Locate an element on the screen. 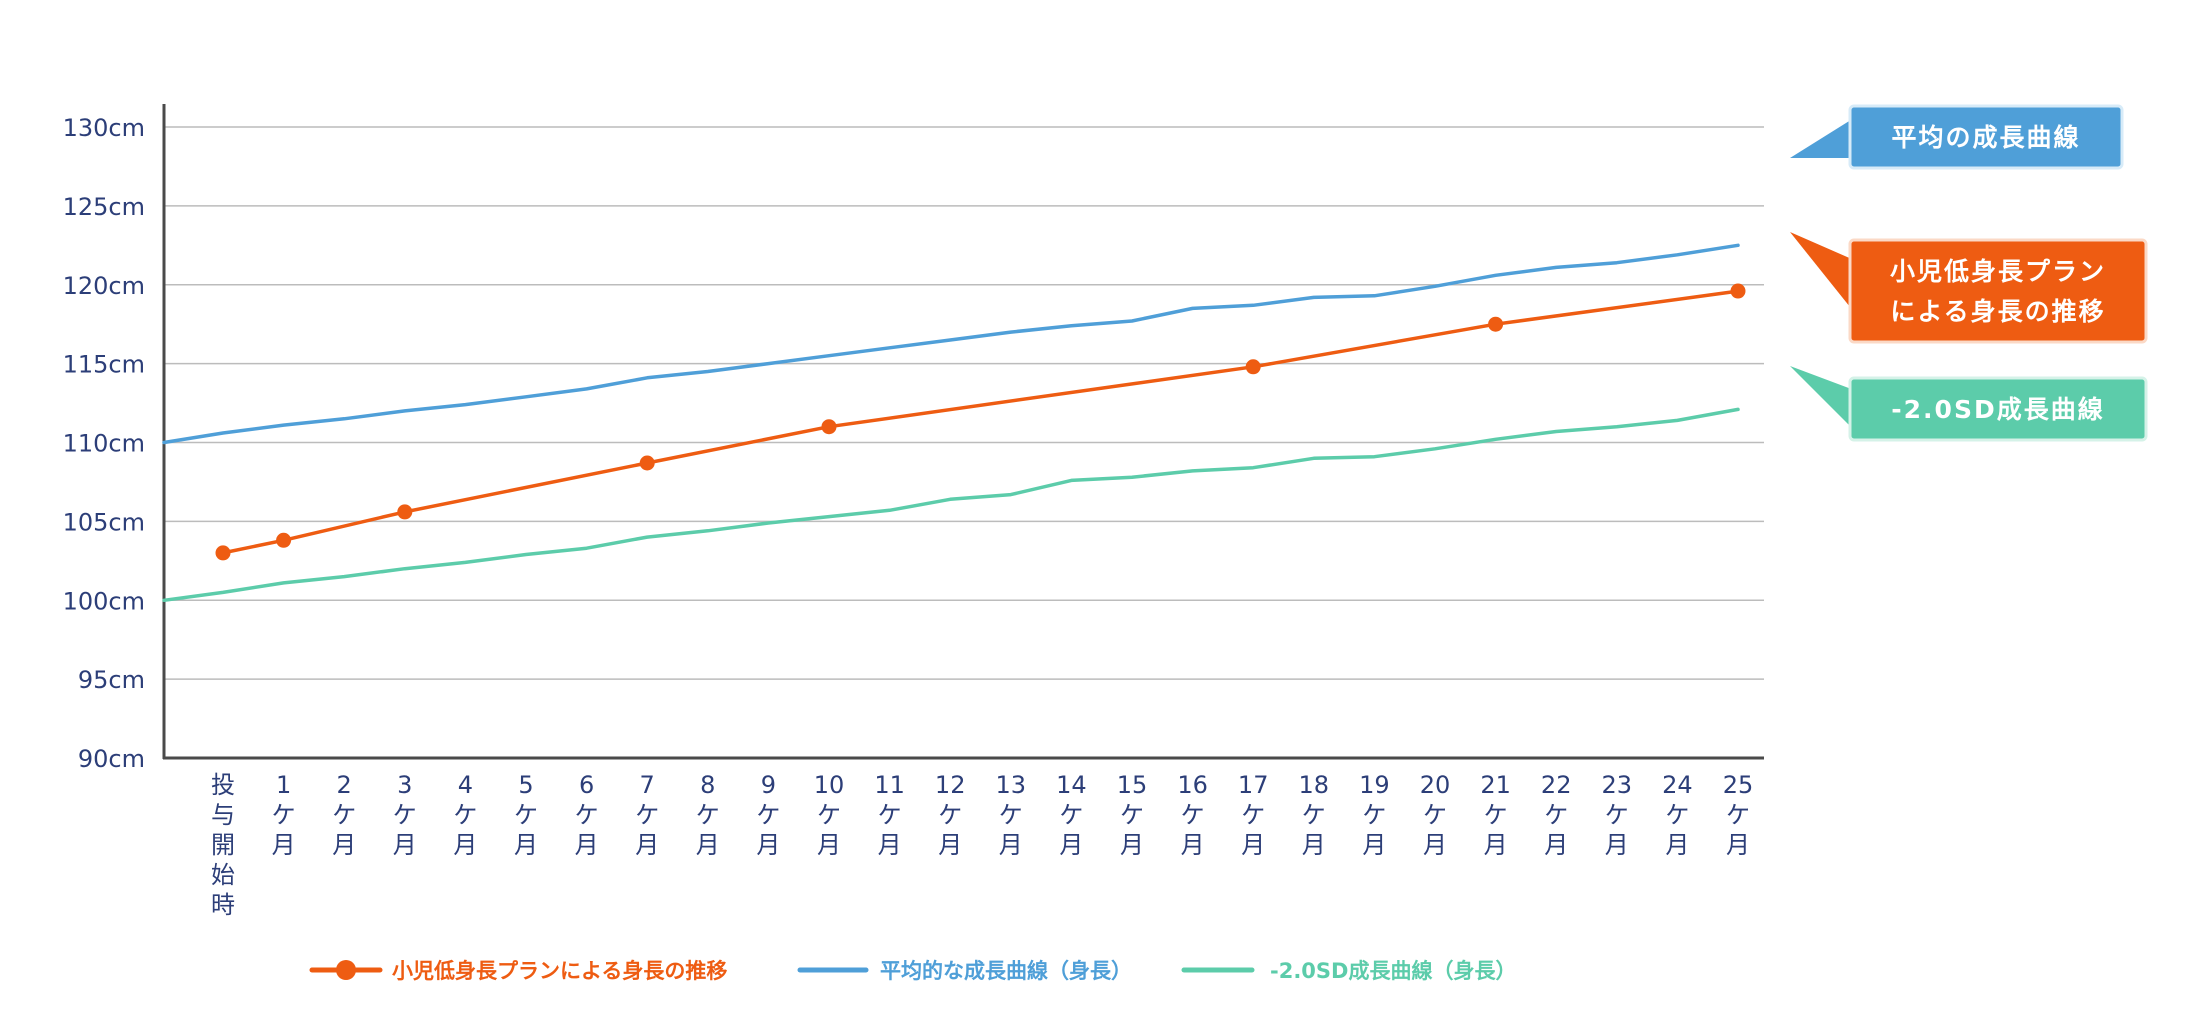 Image resolution: width=2192 pixels, height=1030 pixels. x-tick-char: 11 is located at coordinates (889, 785).